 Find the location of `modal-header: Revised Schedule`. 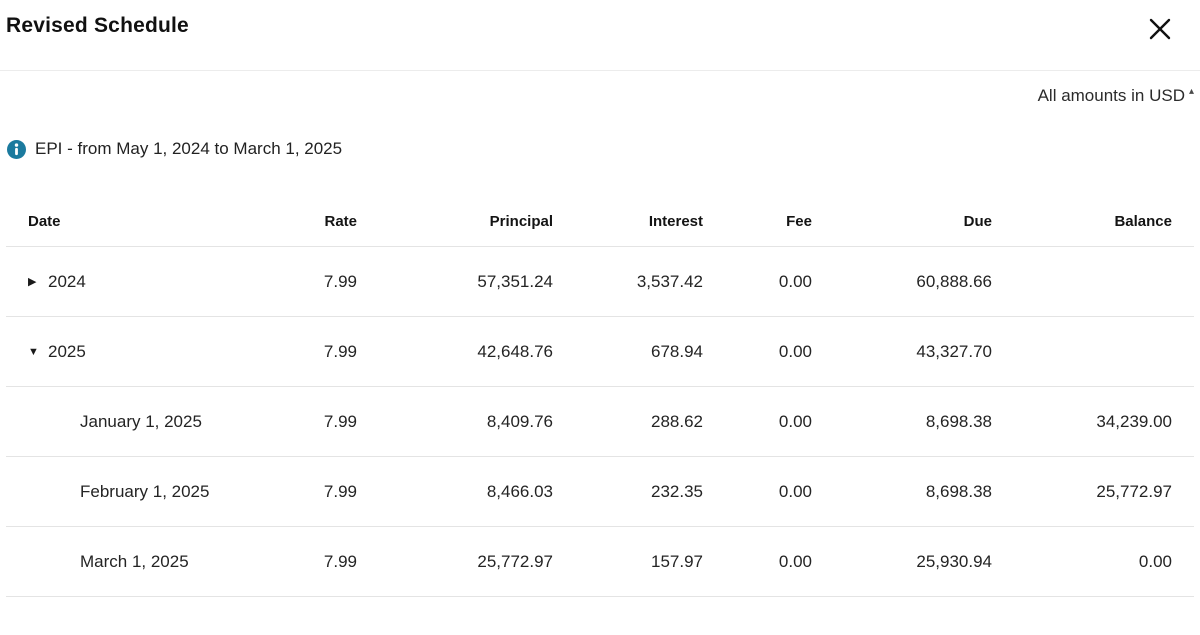

modal-header: Revised Schedule is located at coordinates (600, 35).